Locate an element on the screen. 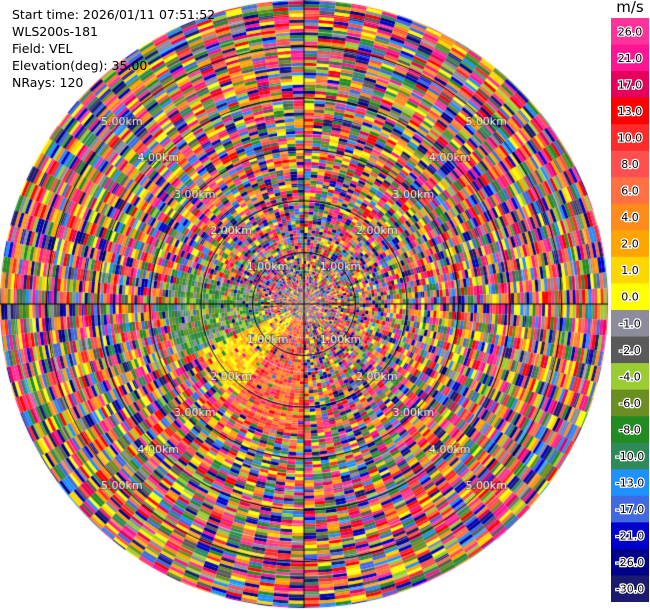 This screenshot has height=610, width=650. colorbar-tick-label: 4.0 is located at coordinates (630, 217).